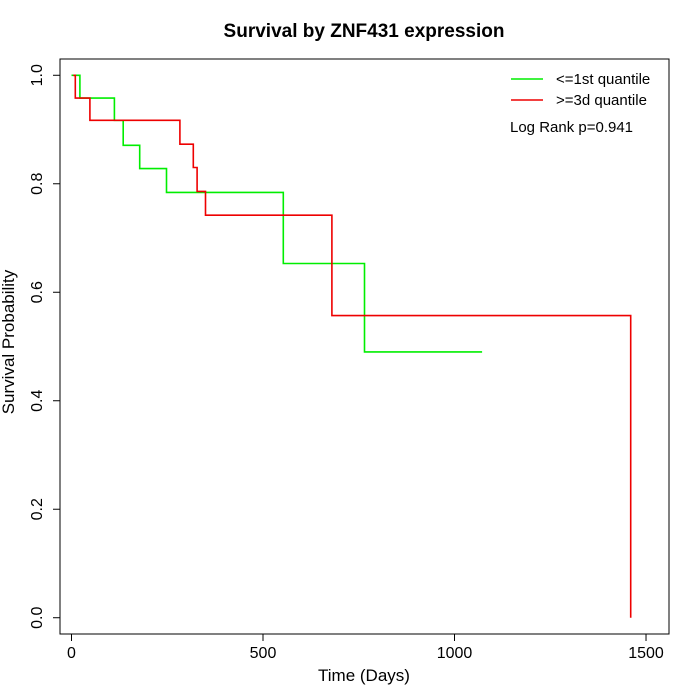 This screenshot has height=700, width=700. What do you see at coordinates (580, 90) in the screenshot?
I see `legend: <=1st quantile >=3d quantile` at bounding box center [580, 90].